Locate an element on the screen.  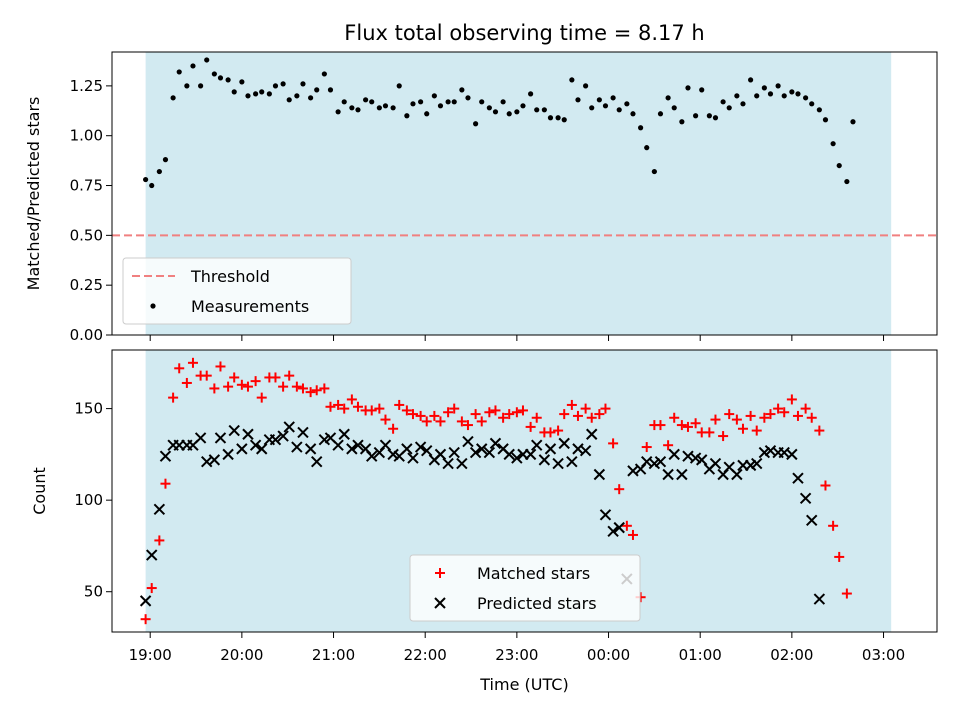
legend-matched-swatch is located at coordinates (440, 573).